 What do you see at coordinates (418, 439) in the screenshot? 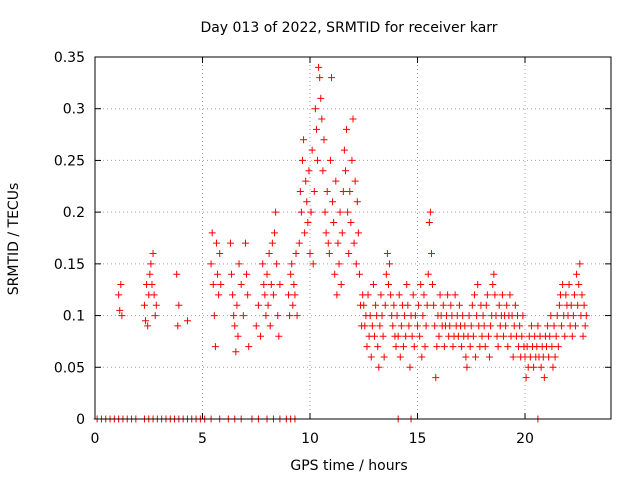
I see `x-tick-label: 15` at bounding box center [418, 439].